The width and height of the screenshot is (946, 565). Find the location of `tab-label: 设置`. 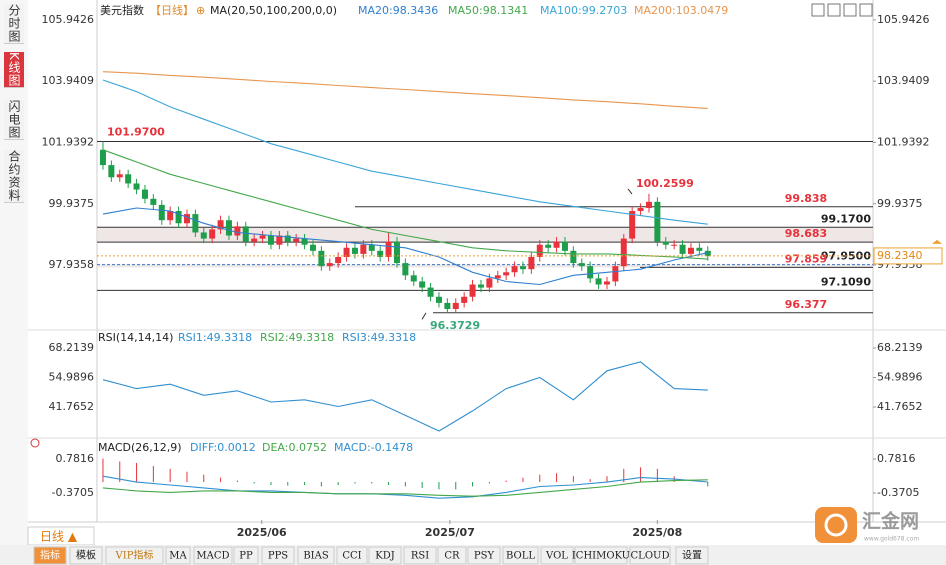

tab-label: 设置 is located at coordinates (692, 556).